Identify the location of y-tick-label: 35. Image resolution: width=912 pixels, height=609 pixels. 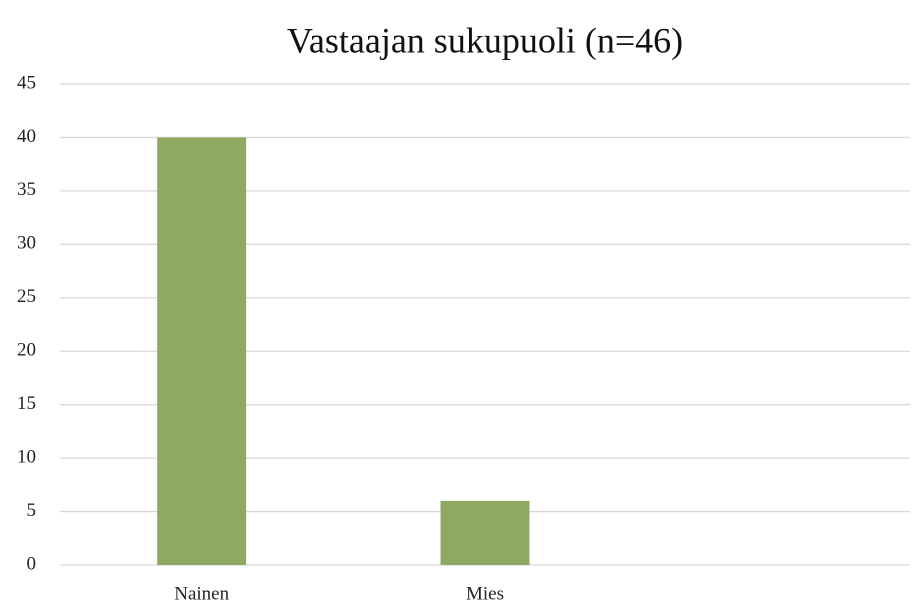
(26, 189).